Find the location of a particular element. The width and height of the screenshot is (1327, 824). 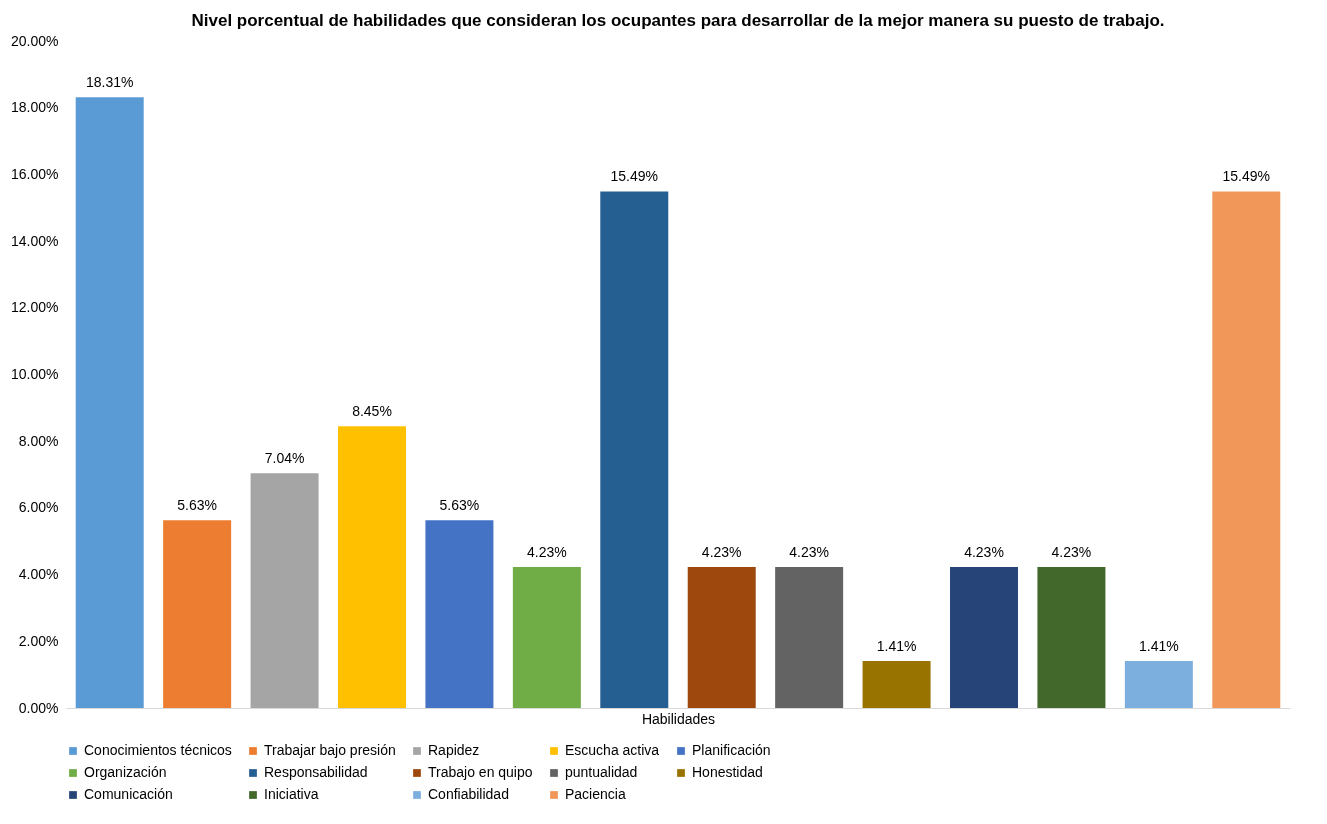

legend-label: puntualidad is located at coordinates (601, 772).